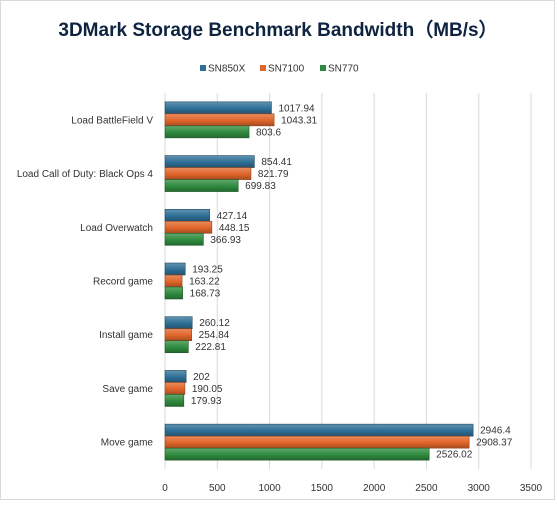 This screenshot has height=506, width=557. I want to click on value-label: 821.79, so click(273, 174).